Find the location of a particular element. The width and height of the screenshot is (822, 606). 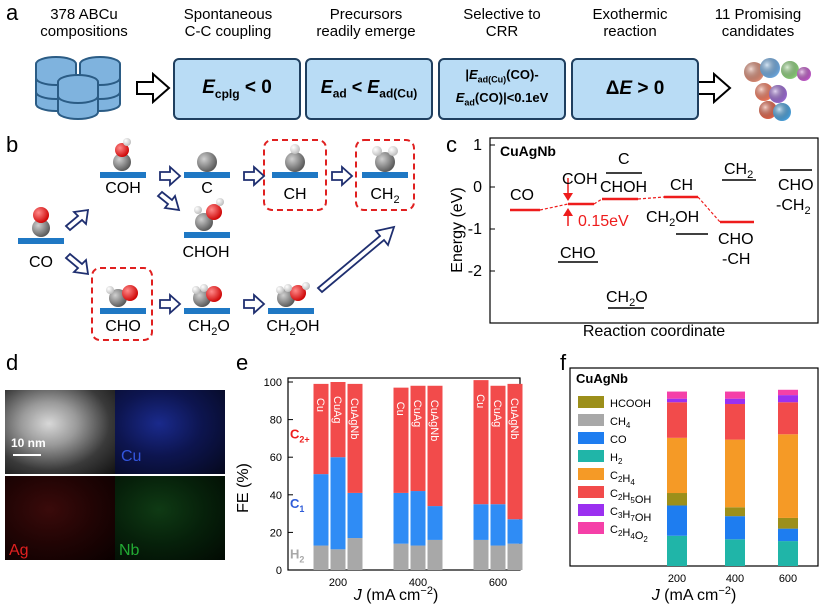

species-label-cho: CHO is located at coordinates (123, 326).